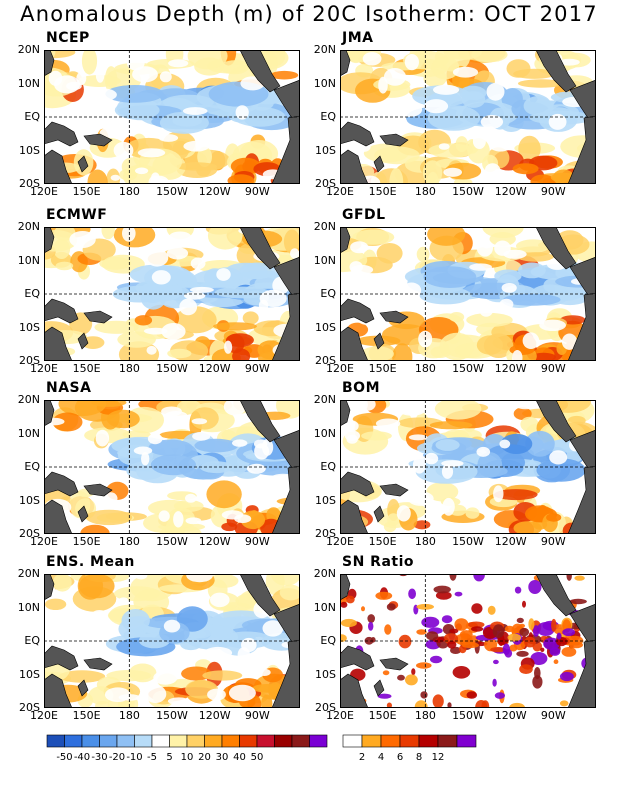  Describe the element at coordinates (64, 757) in the screenshot. I see `colorbar-label: -50` at that location.